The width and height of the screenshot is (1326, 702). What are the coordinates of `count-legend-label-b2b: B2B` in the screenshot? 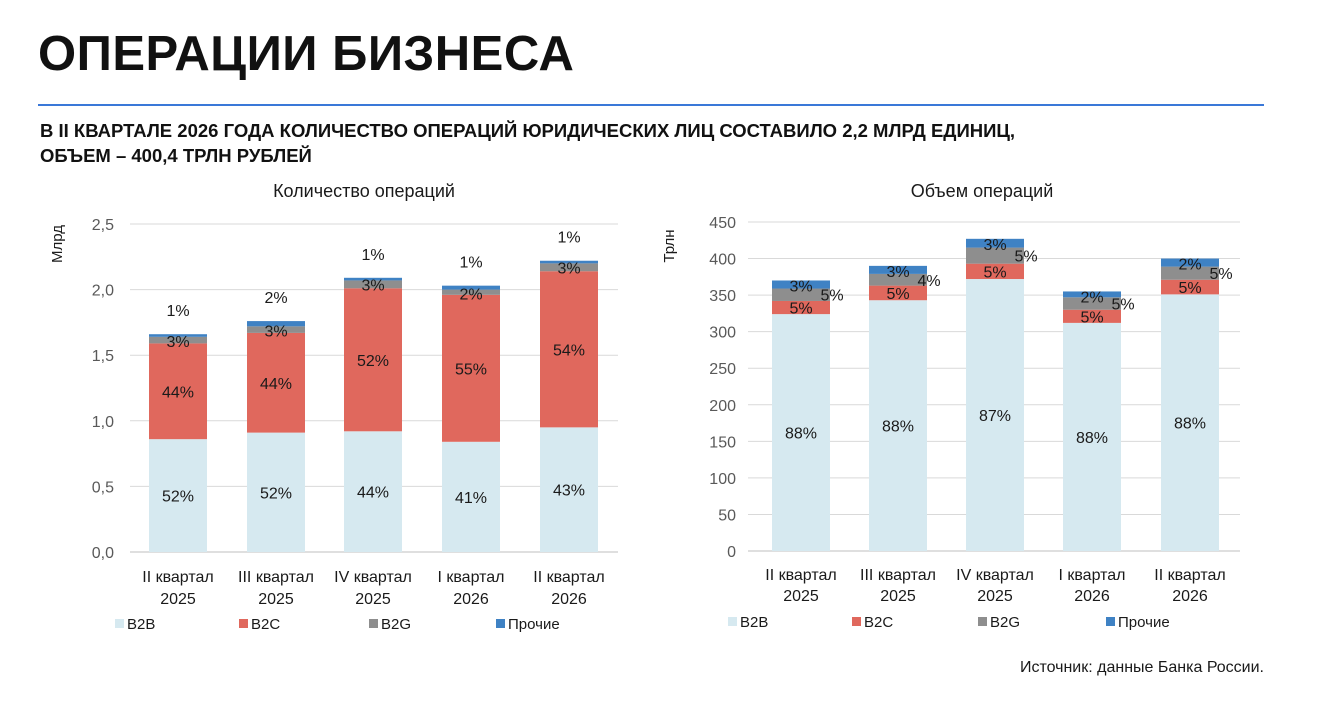 It's located at (141, 624).